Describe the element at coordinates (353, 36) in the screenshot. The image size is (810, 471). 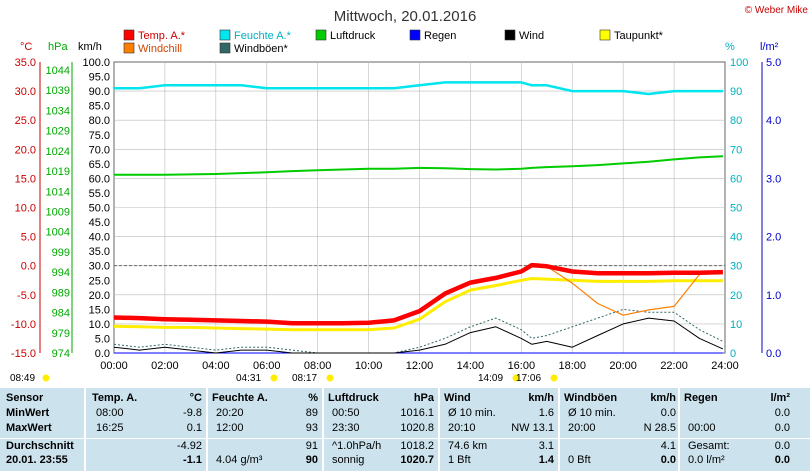
I see `legend-label: Luftdruck` at that location.